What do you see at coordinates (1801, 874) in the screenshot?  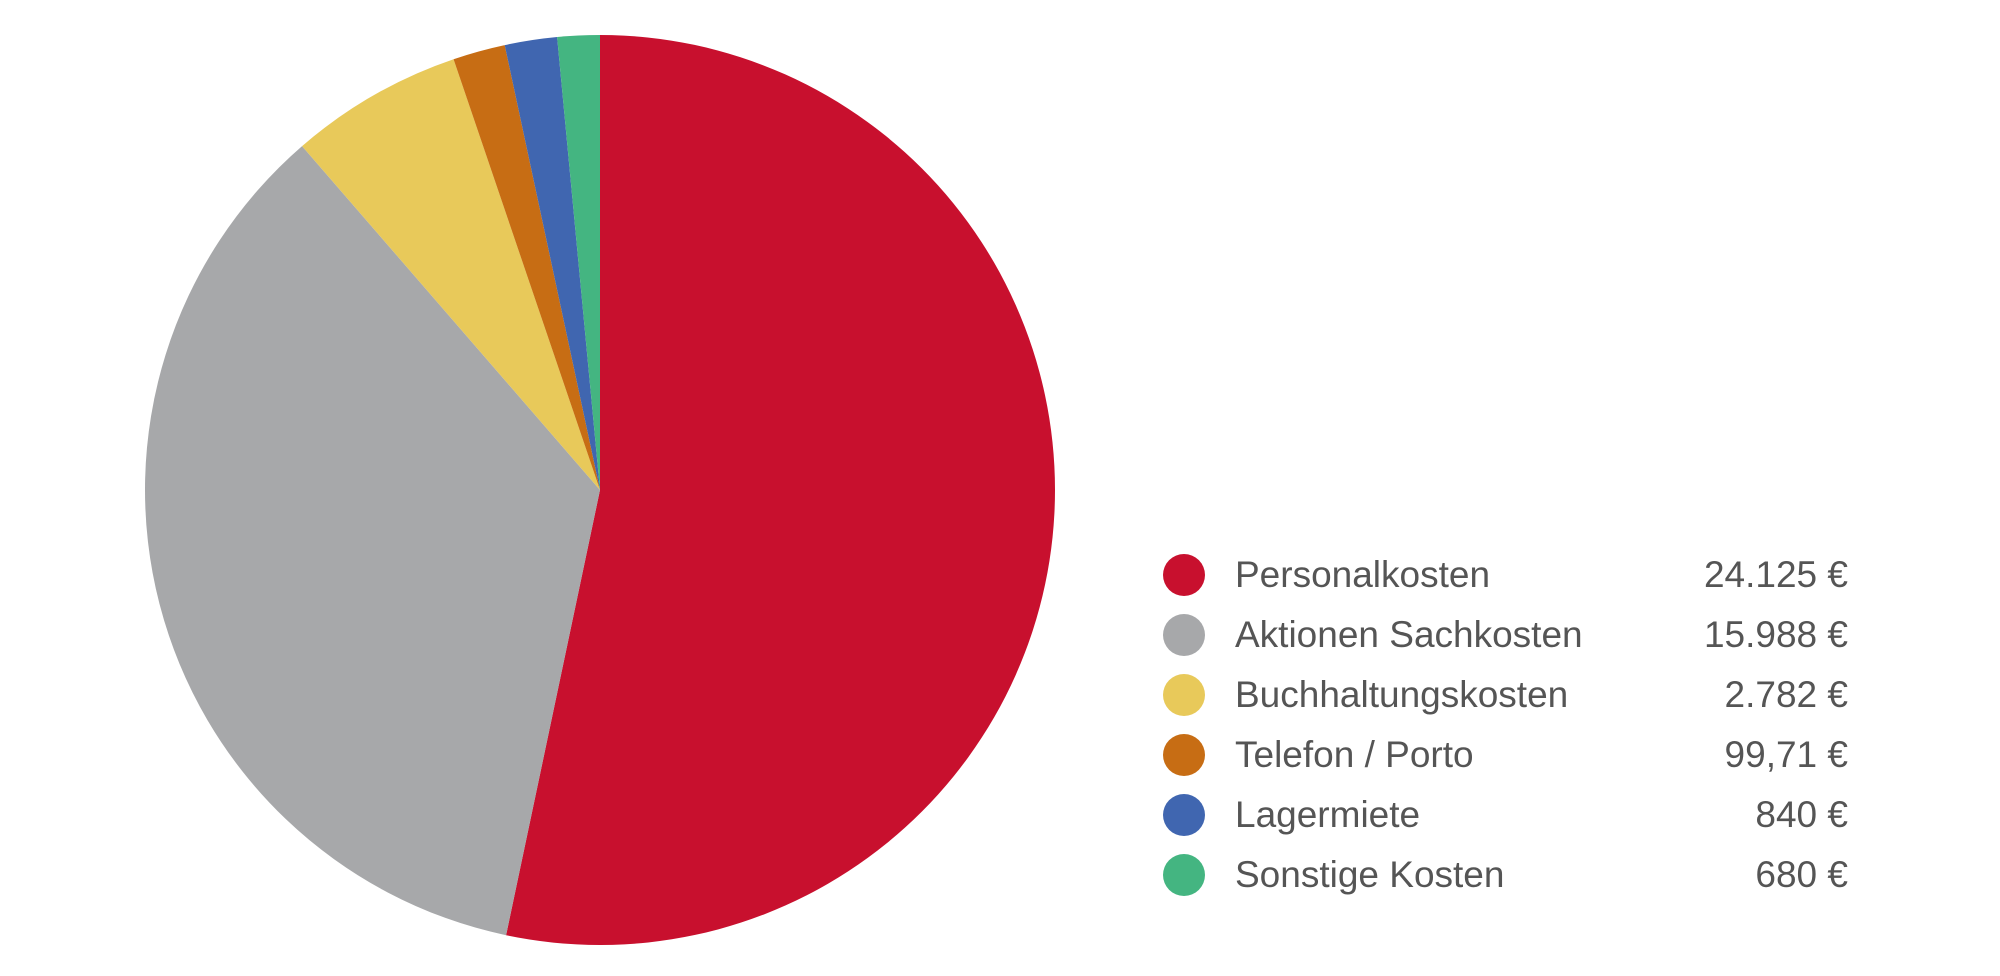 I see `legend-value: 680 €` at bounding box center [1801, 874].